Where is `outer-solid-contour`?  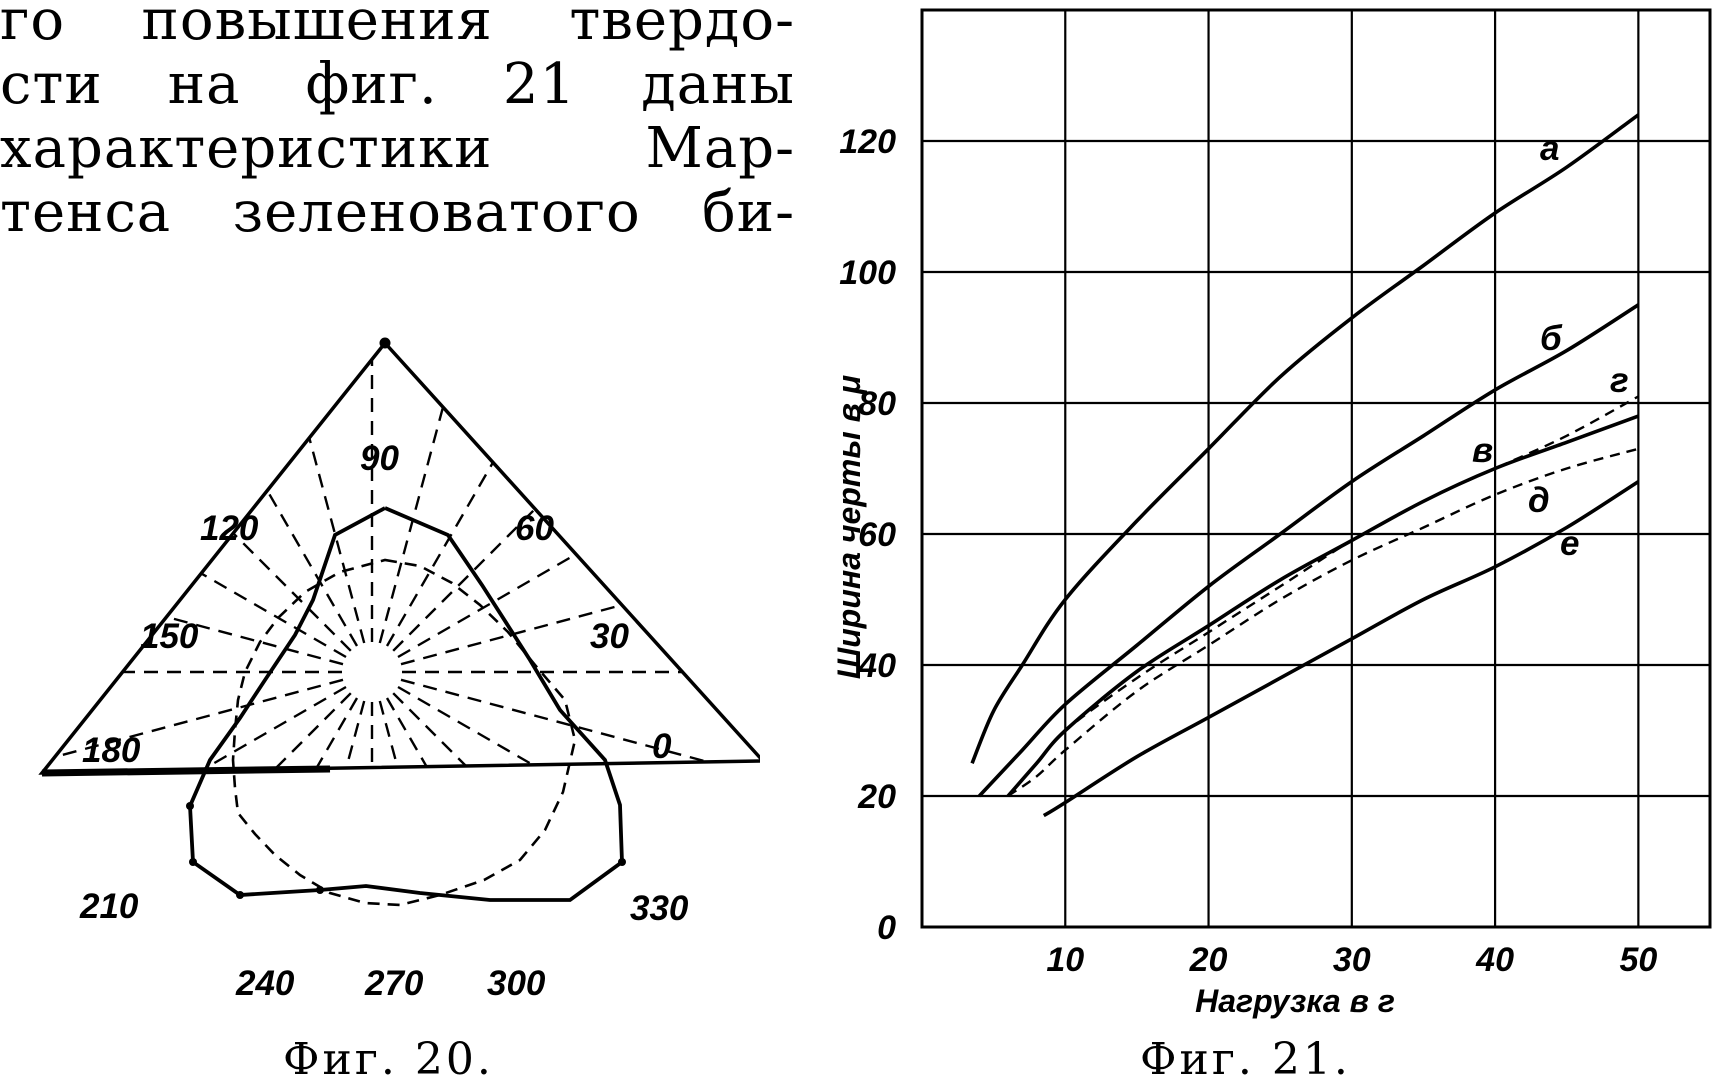
outer-solid-contour is located at coordinates (406, 704).